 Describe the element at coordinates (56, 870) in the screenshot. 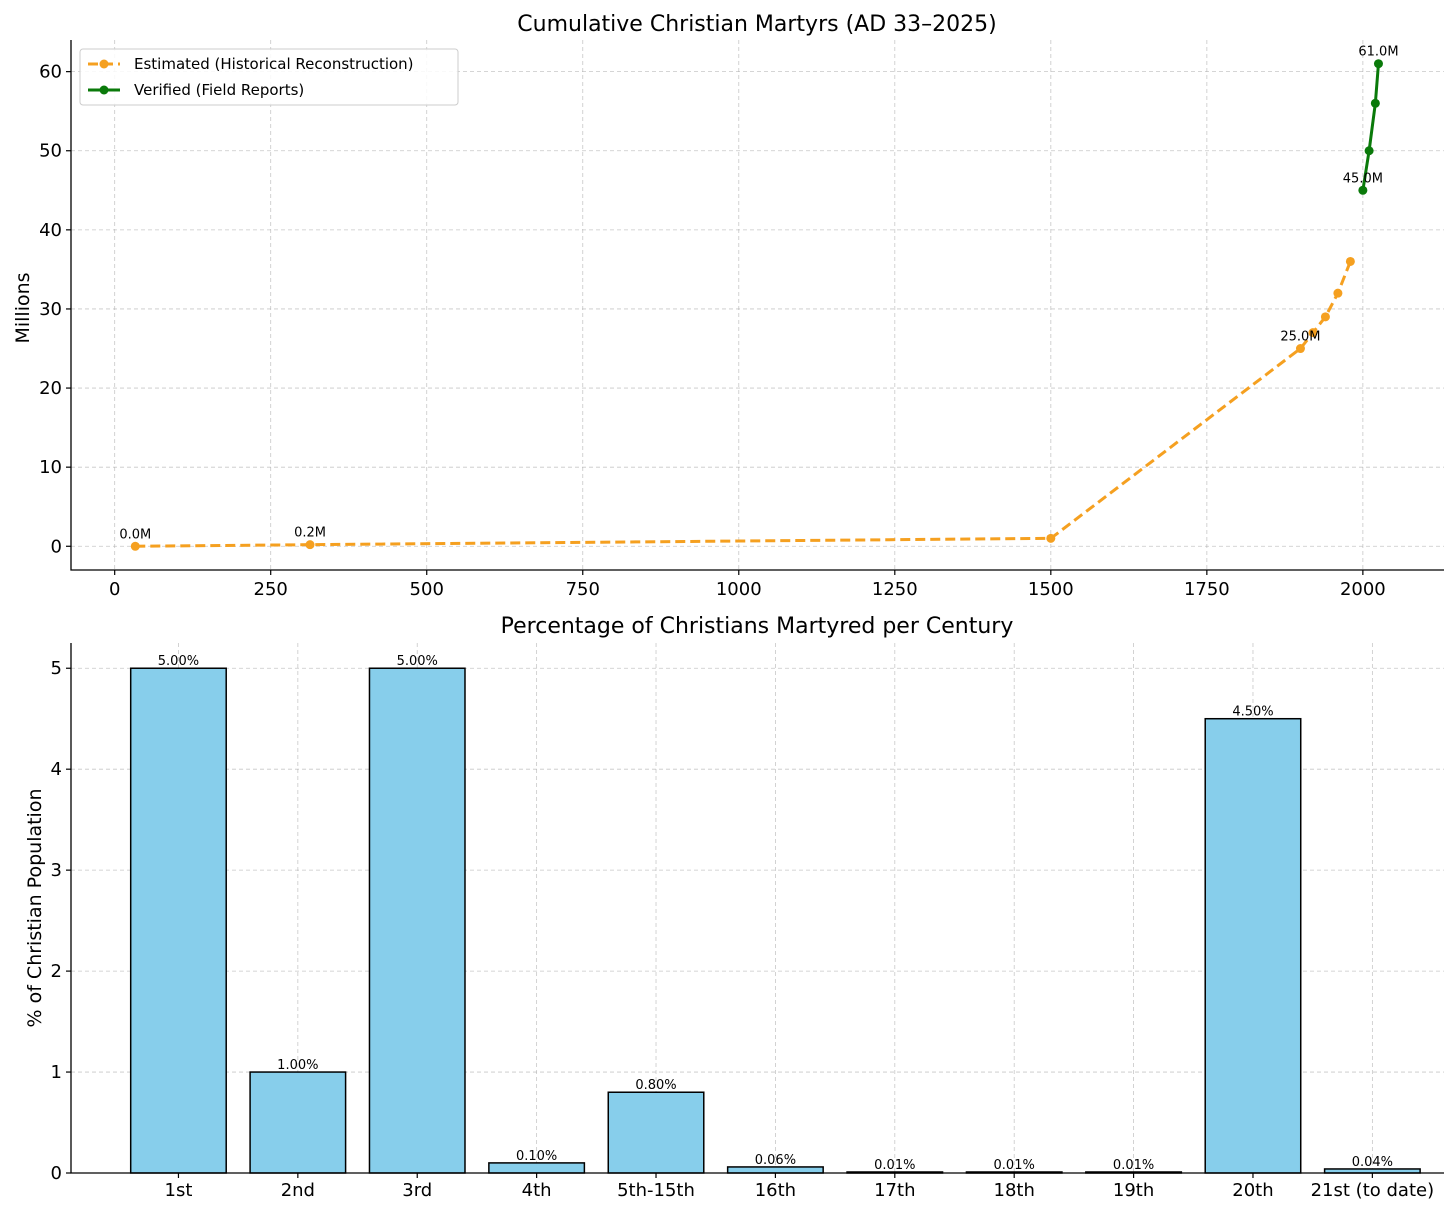

I see `bottom-y-tick-label: 3` at that location.